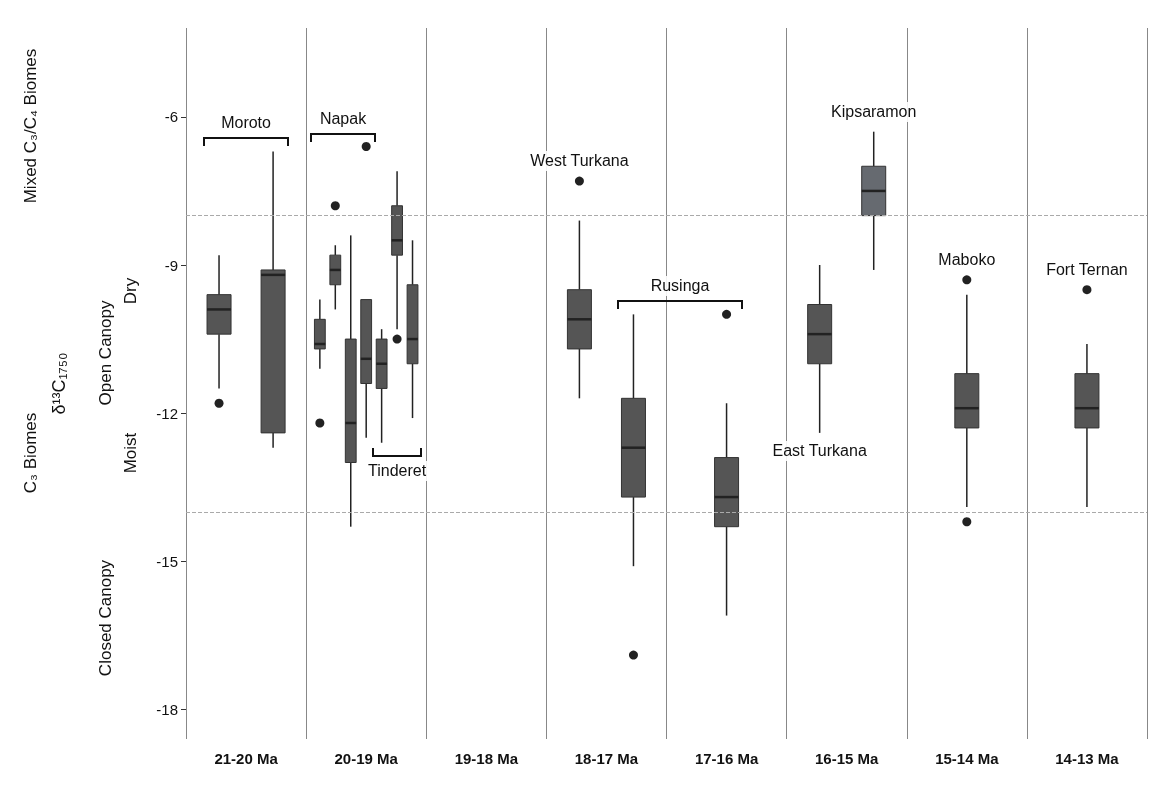  I want to click on text: Closed Canopy, so click(105, 618).